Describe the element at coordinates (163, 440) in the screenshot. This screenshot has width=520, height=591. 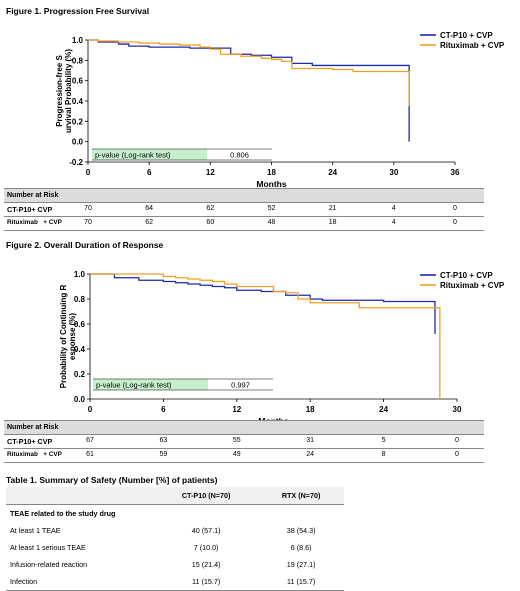
I see `risk-count: 63` at that location.